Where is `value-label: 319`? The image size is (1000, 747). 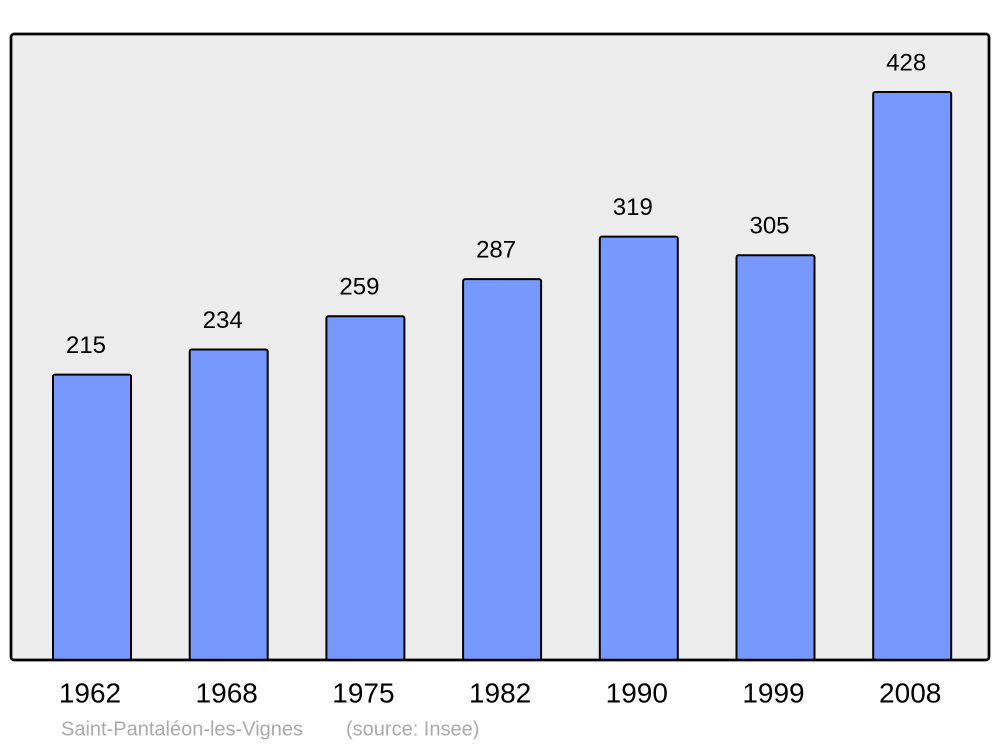
value-label: 319 is located at coordinates (633, 207).